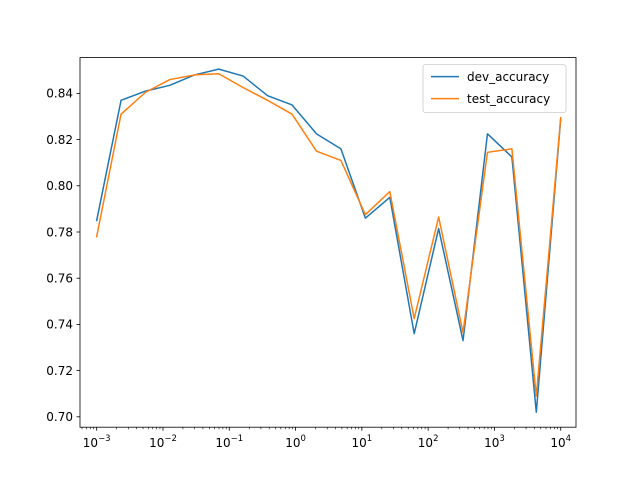 The height and width of the screenshot is (480, 640). I want to click on y-tick-label: 0.70, so click(59, 417).